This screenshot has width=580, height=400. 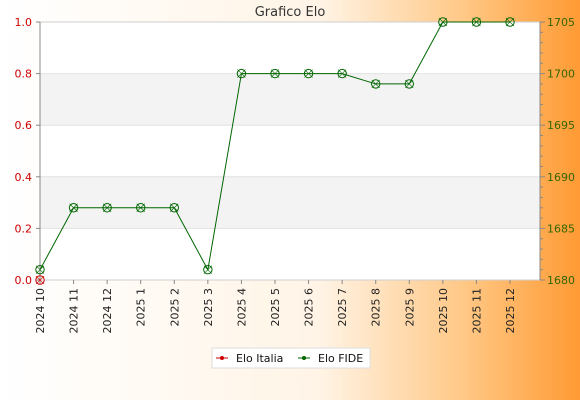 I want to click on legend-label: Elo Italia, so click(x=259, y=358).